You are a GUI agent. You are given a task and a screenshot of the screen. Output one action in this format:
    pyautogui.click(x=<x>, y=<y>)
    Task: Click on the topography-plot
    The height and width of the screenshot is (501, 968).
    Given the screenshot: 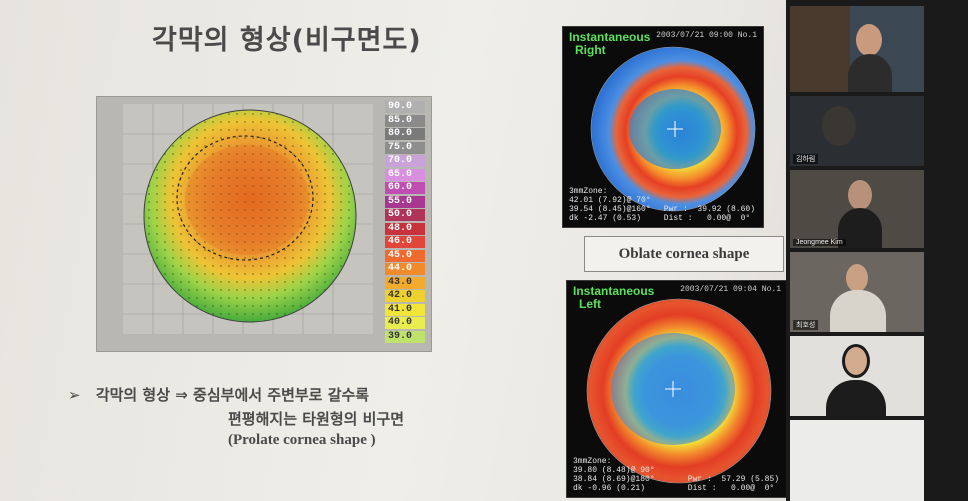 What is the action you would take?
    pyautogui.click(x=248, y=219)
    